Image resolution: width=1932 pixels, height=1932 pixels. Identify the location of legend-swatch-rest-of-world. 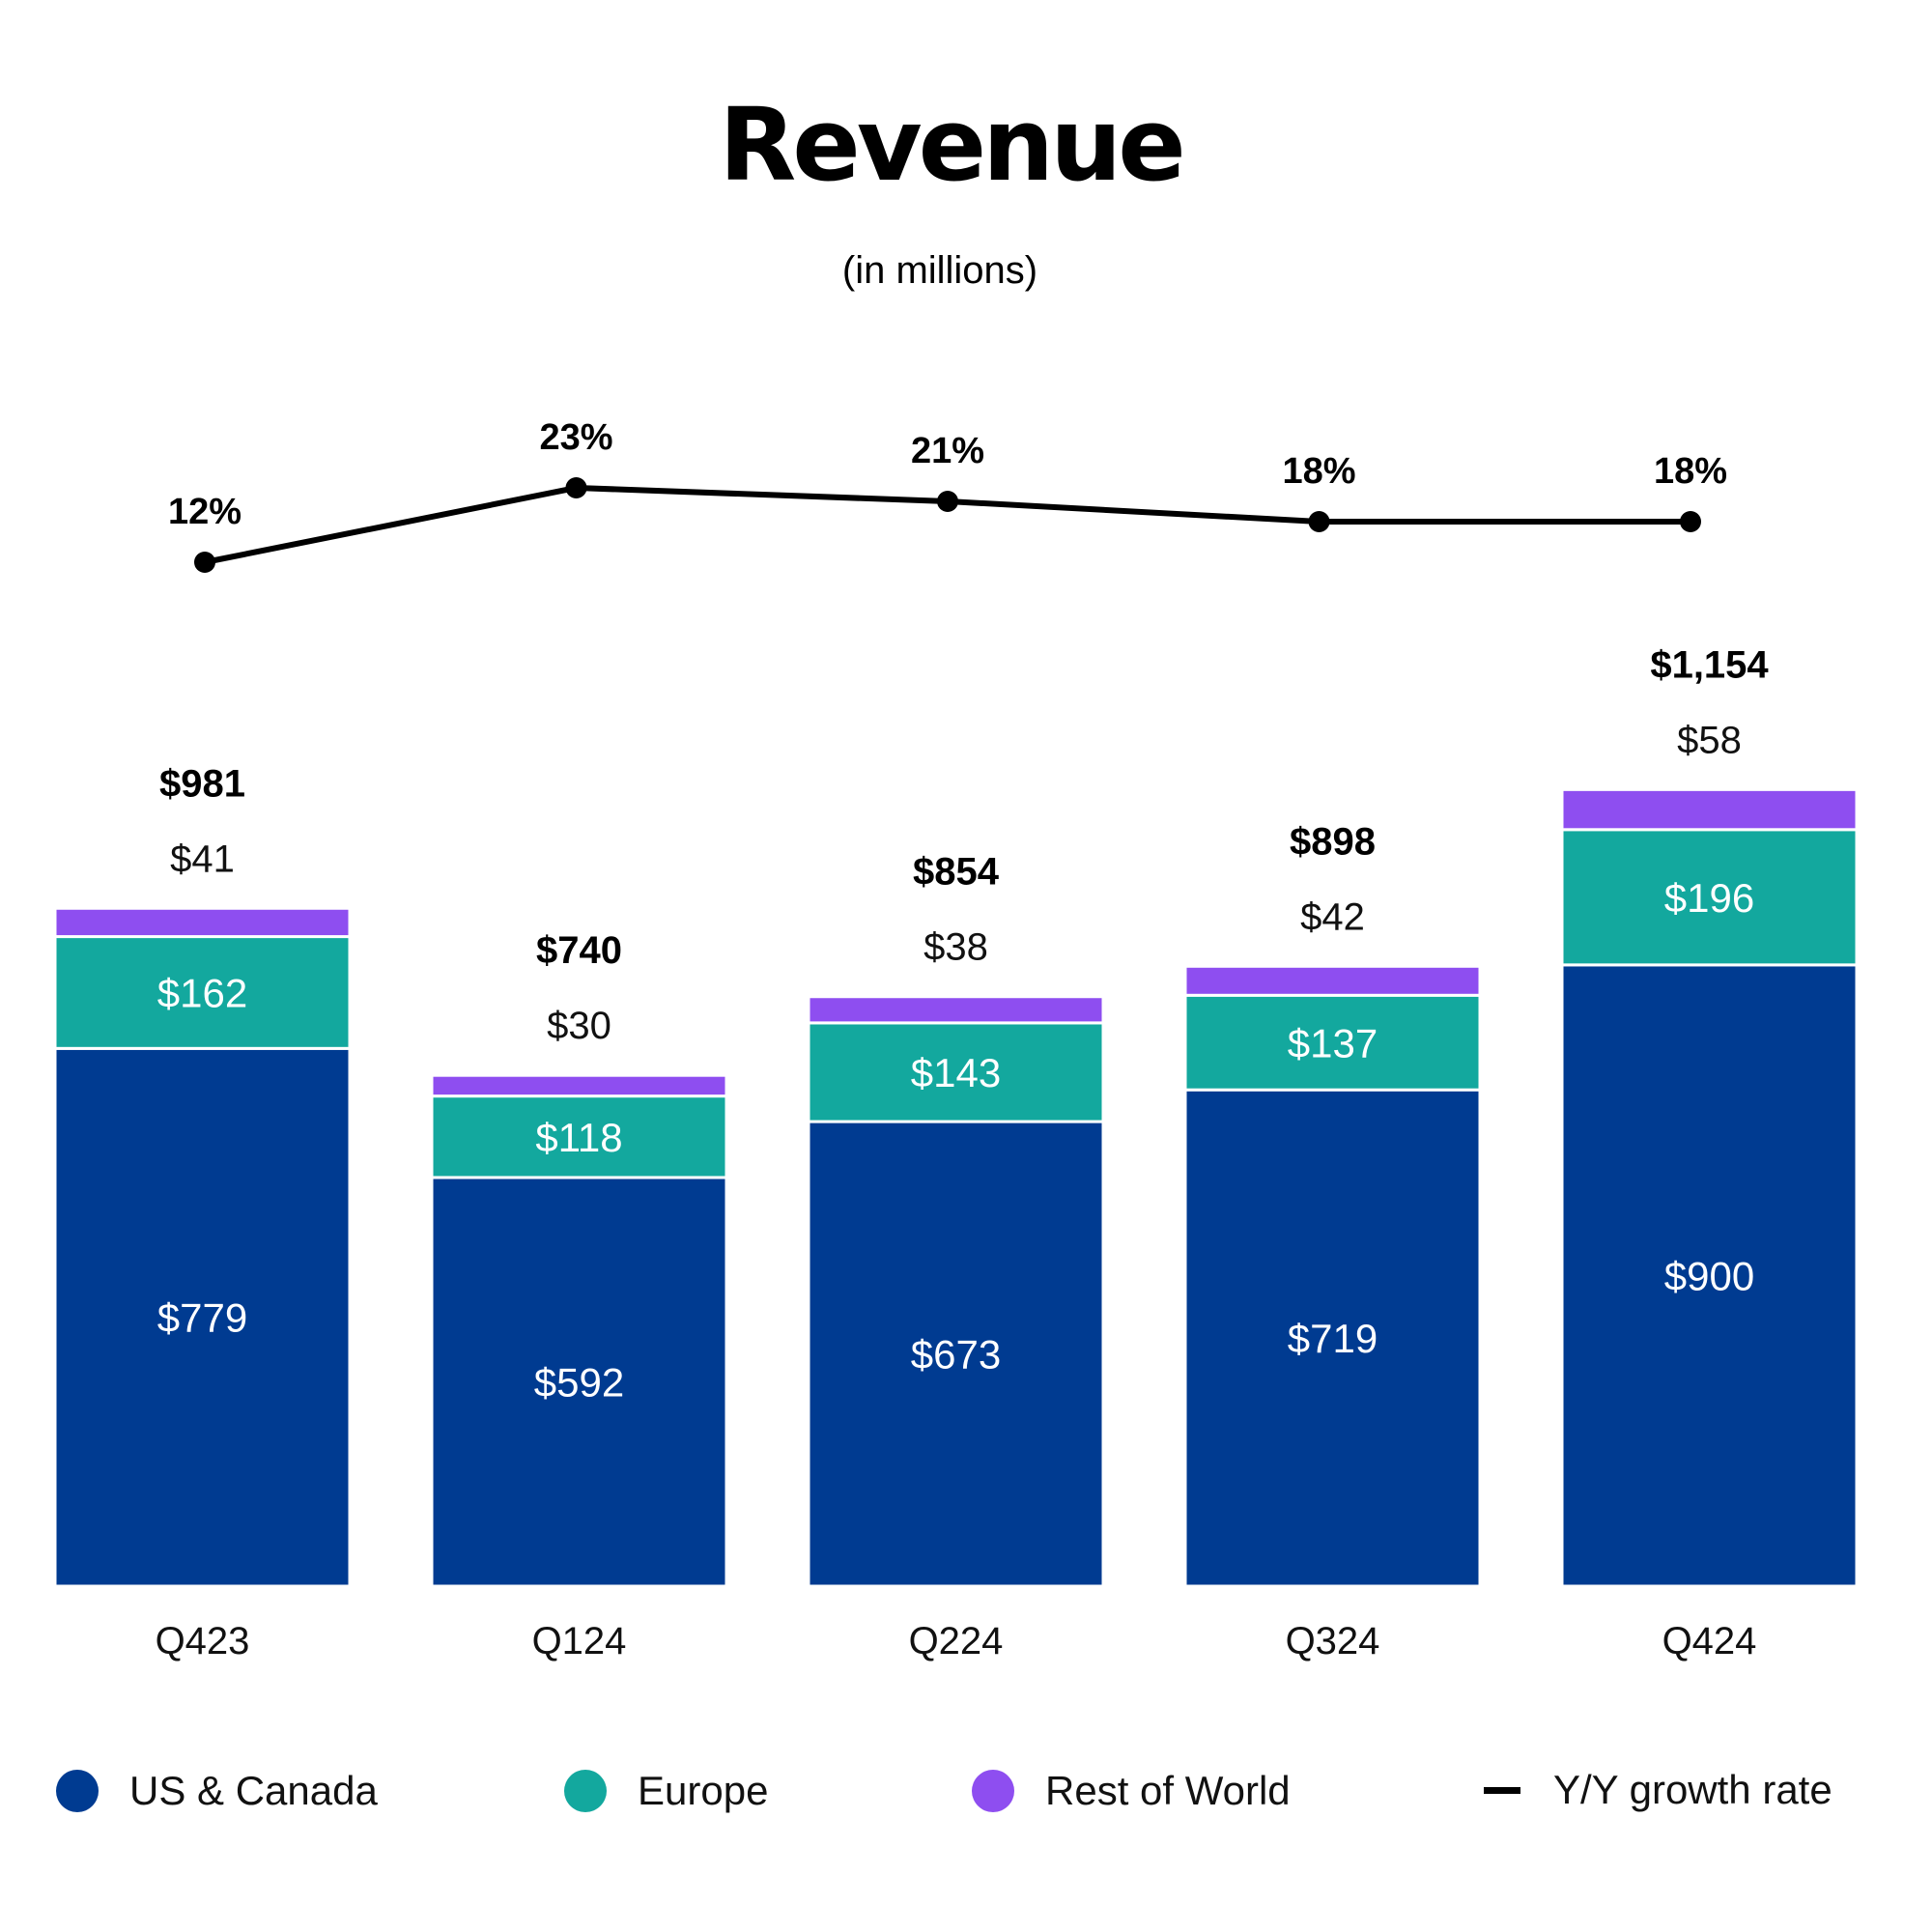
(993, 1791).